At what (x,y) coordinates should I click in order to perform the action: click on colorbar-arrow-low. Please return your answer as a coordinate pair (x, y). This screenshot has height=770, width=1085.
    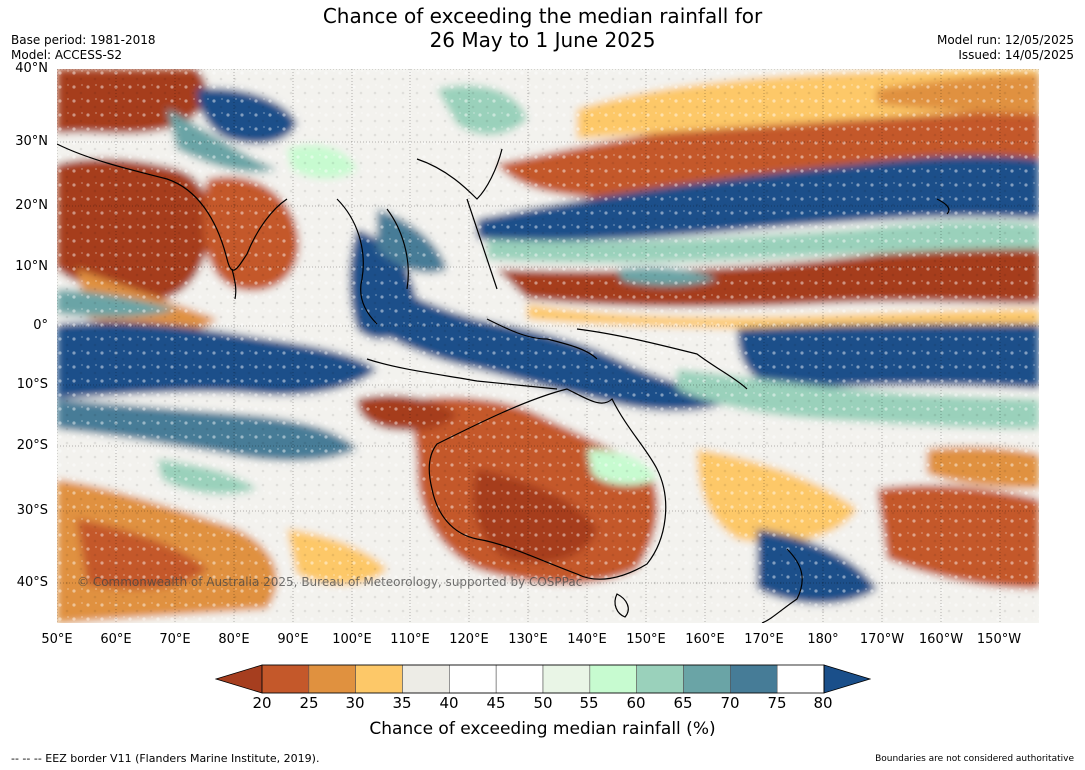
    Looking at the image, I should click on (239, 679).